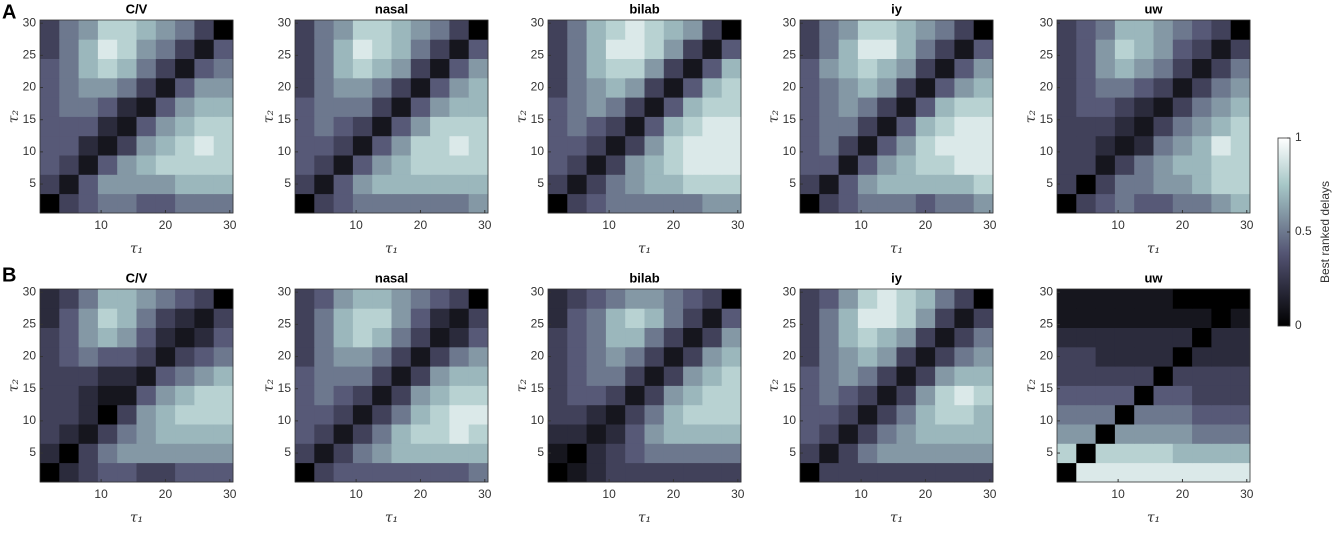  I want to click on x-tick-label: 30, so click(485, 494).